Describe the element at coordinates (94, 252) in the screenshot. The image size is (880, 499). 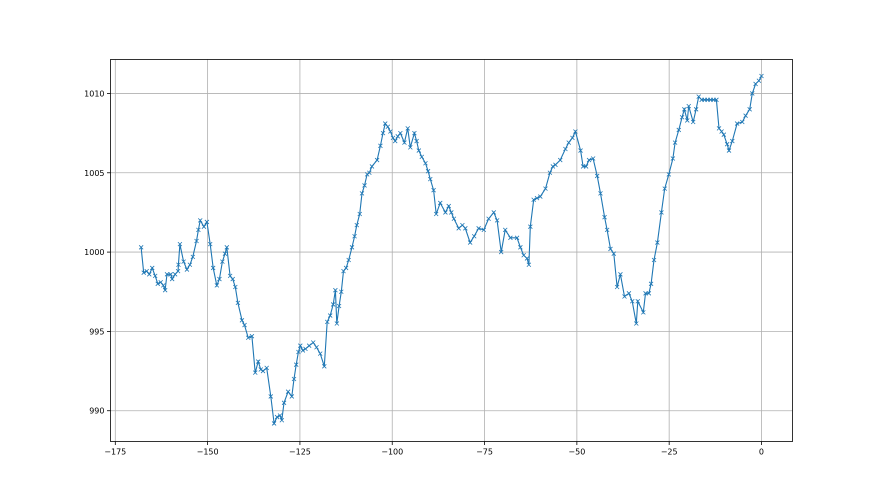
I see `y-tick-label: 1000` at that location.